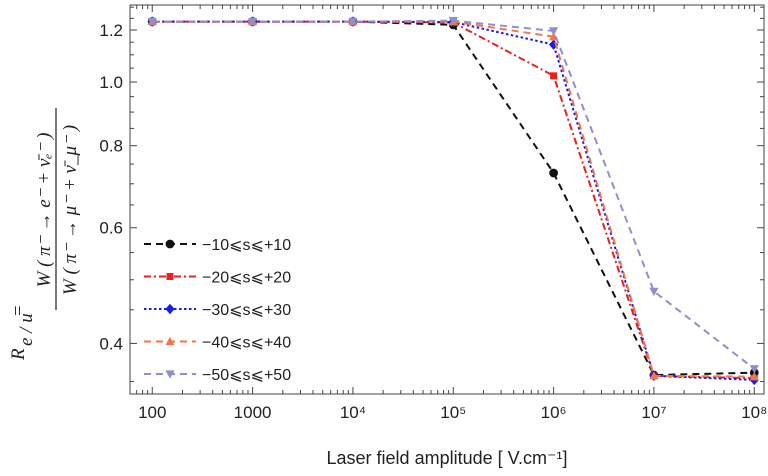 This screenshot has width=768, height=476. Describe the element at coordinates (111, 343) in the screenshot. I see `y-tick-label: 0.4` at that location.